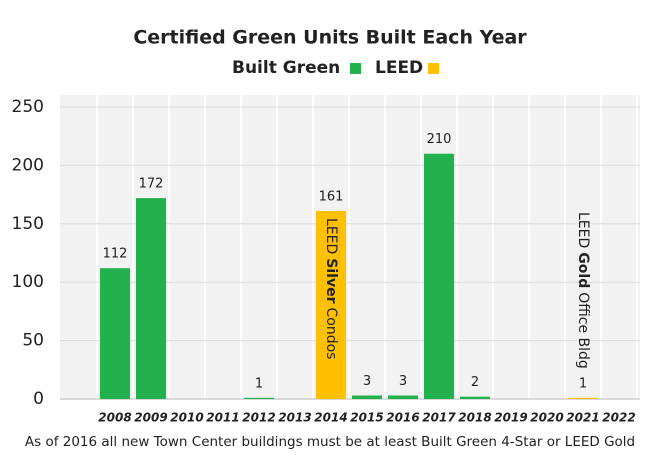  I want to click on x-tick-label: 2014, so click(330, 418).